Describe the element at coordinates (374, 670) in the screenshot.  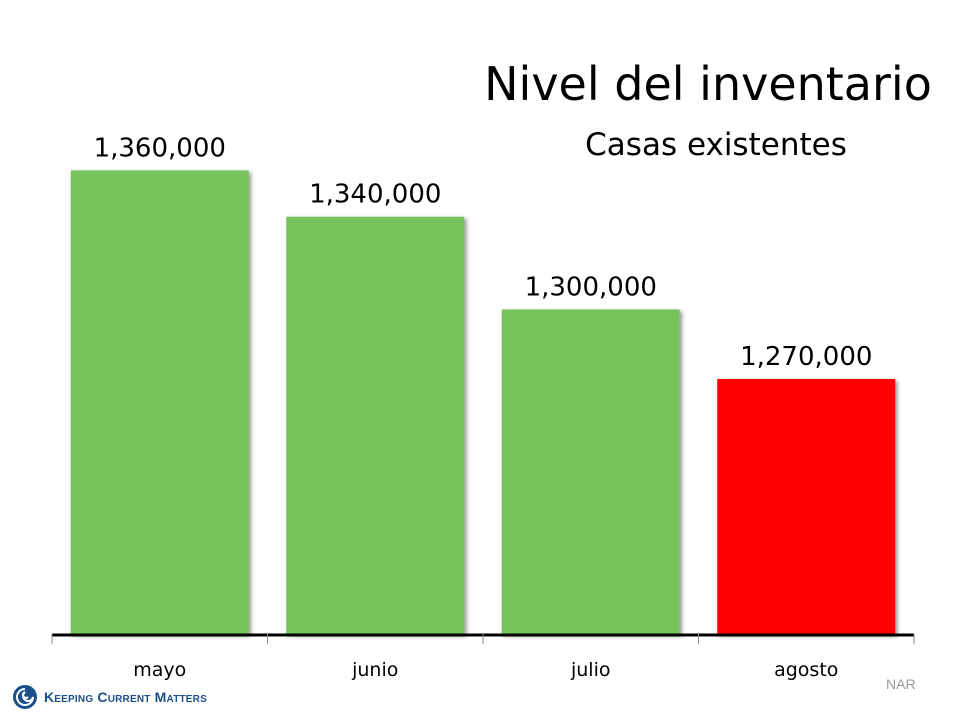
I see `tick-label-junio: junio` at that location.